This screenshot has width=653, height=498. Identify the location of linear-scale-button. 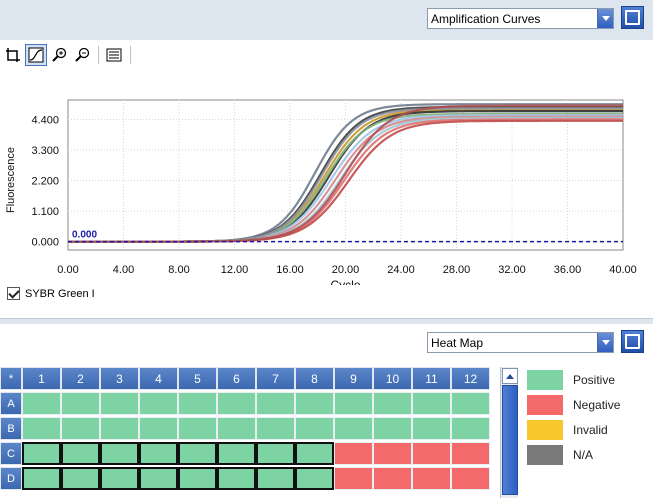
(36, 55).